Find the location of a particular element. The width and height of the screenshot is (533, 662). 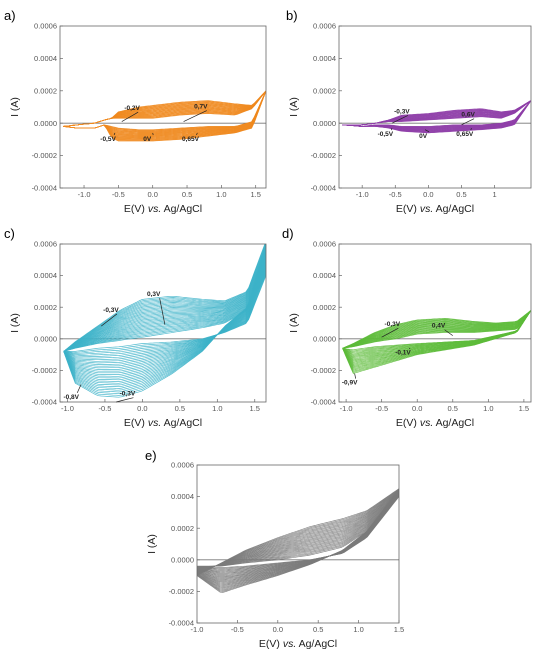

annotation-label: -0,1V is located at coordinates (403, 353).